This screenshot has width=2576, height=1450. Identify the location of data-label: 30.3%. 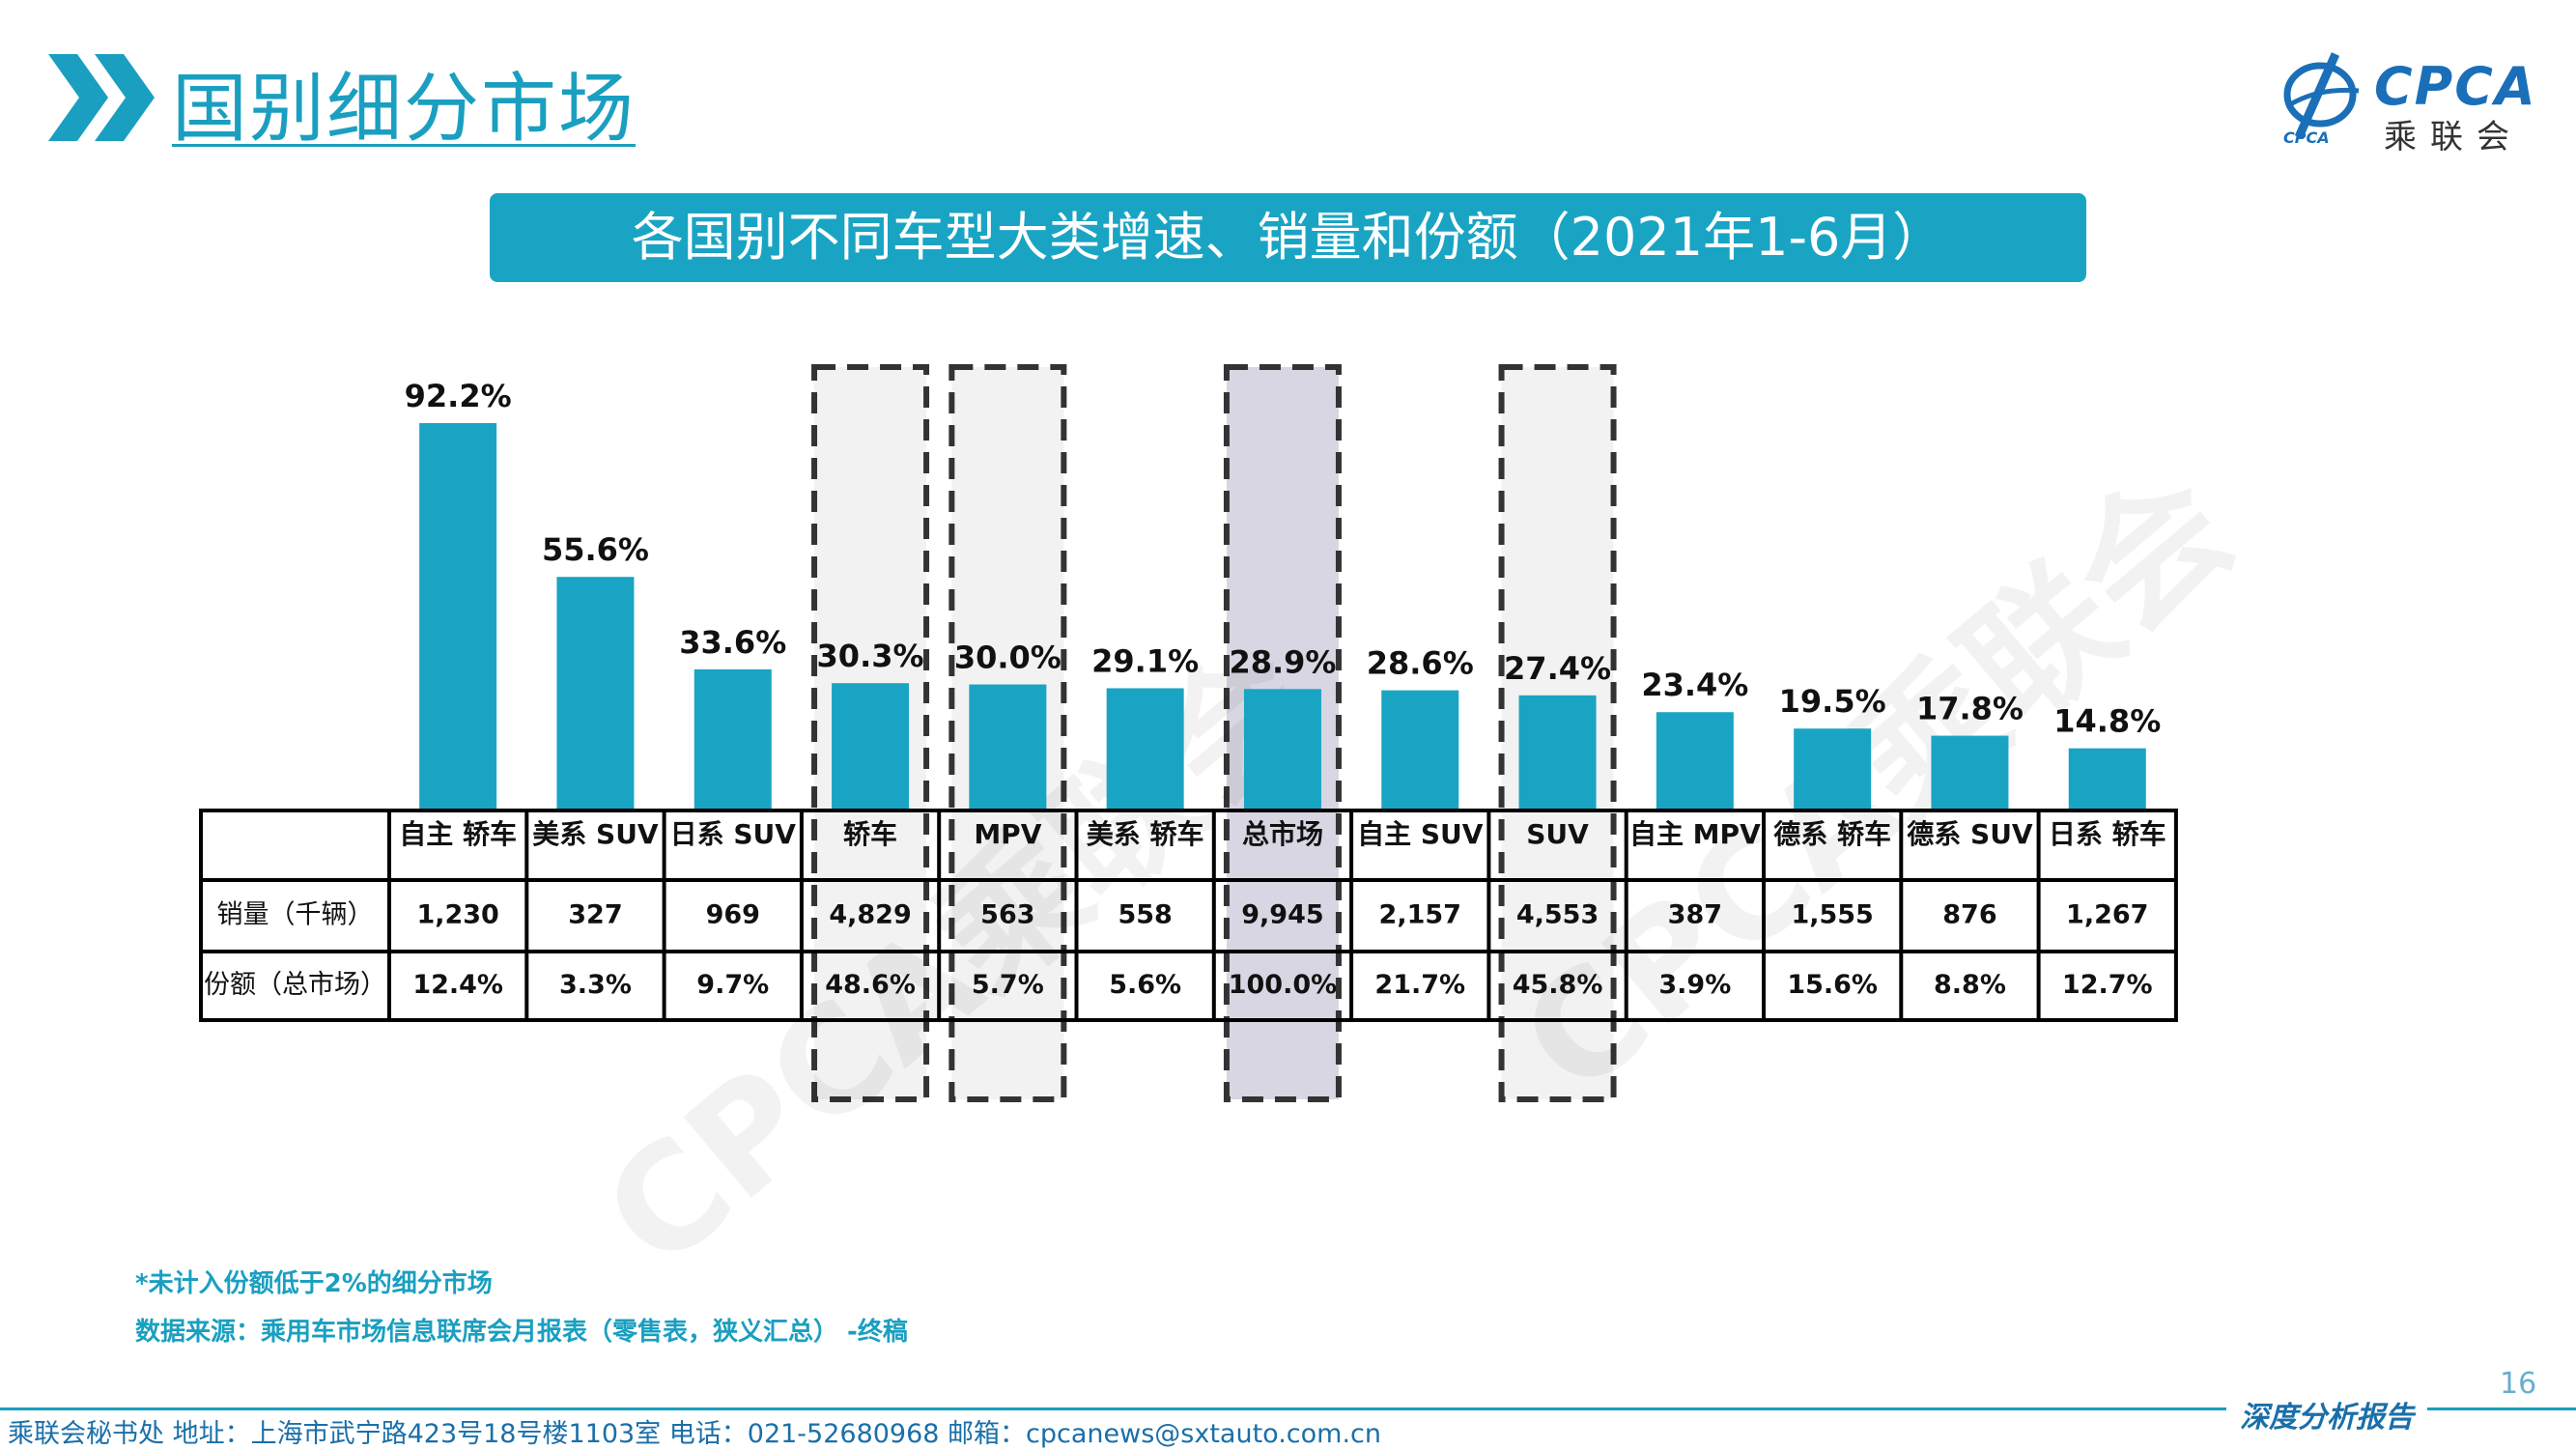
(870, 656).